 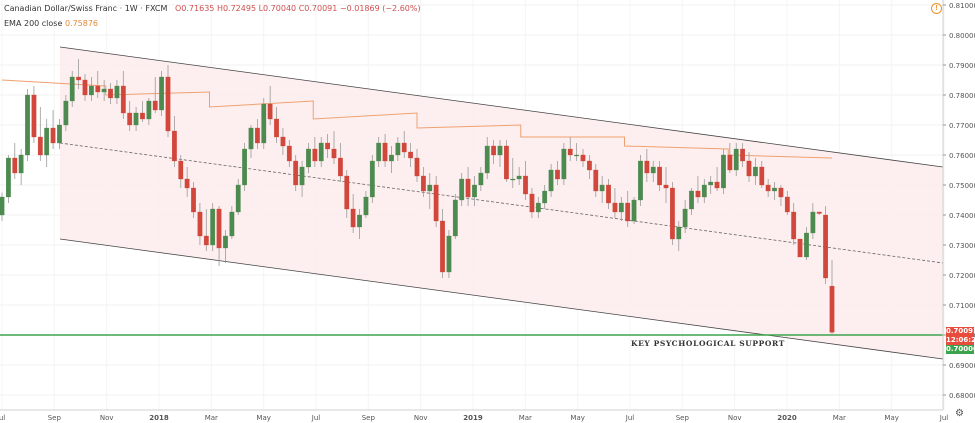 I want to click on time-tick-label: Nov, so click(x=421, y=418).